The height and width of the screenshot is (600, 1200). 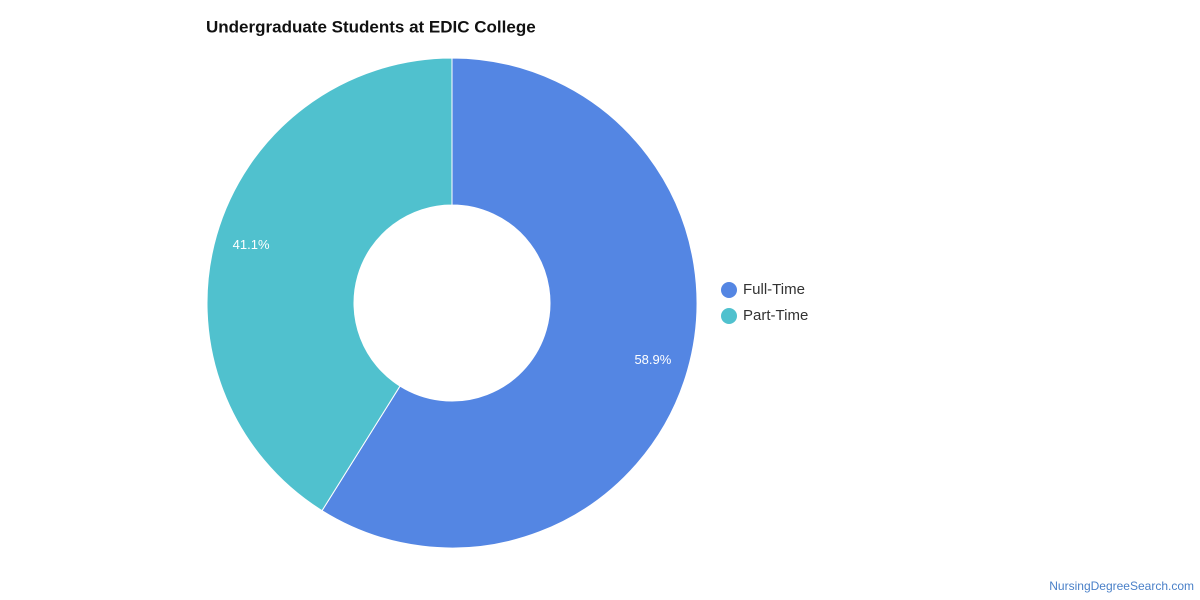 I want to click on legend-label: Full-Time, so click(x=774, y=289).